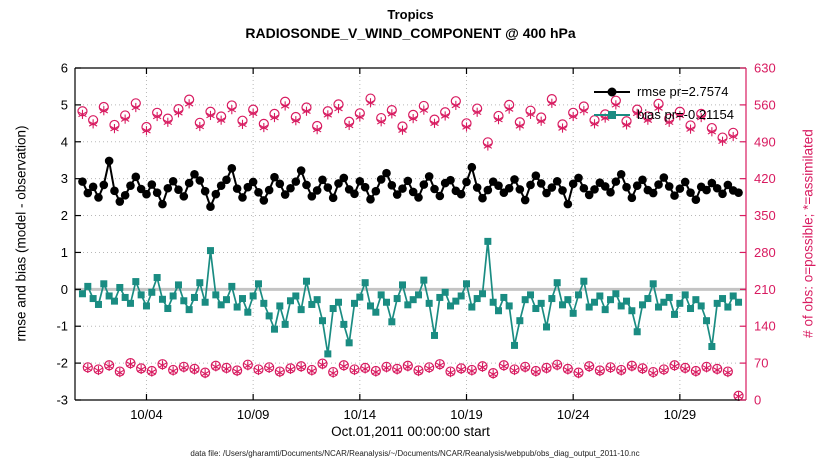 The image size is (830, 470). What do you see at coordinates (21, 233) in the screenshot?
I see `y-axis-label-left: rmse and bias (model - observation)` at bounding box center [21, 233].